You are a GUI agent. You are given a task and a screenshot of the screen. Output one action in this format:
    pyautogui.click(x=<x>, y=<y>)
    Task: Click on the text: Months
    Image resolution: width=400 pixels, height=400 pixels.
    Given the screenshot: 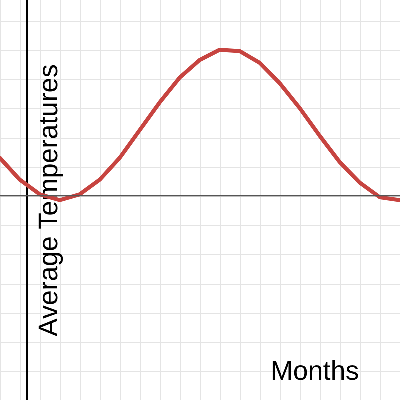 What is the action you would take?
    pyautogui.click(x=315, y=371)
    